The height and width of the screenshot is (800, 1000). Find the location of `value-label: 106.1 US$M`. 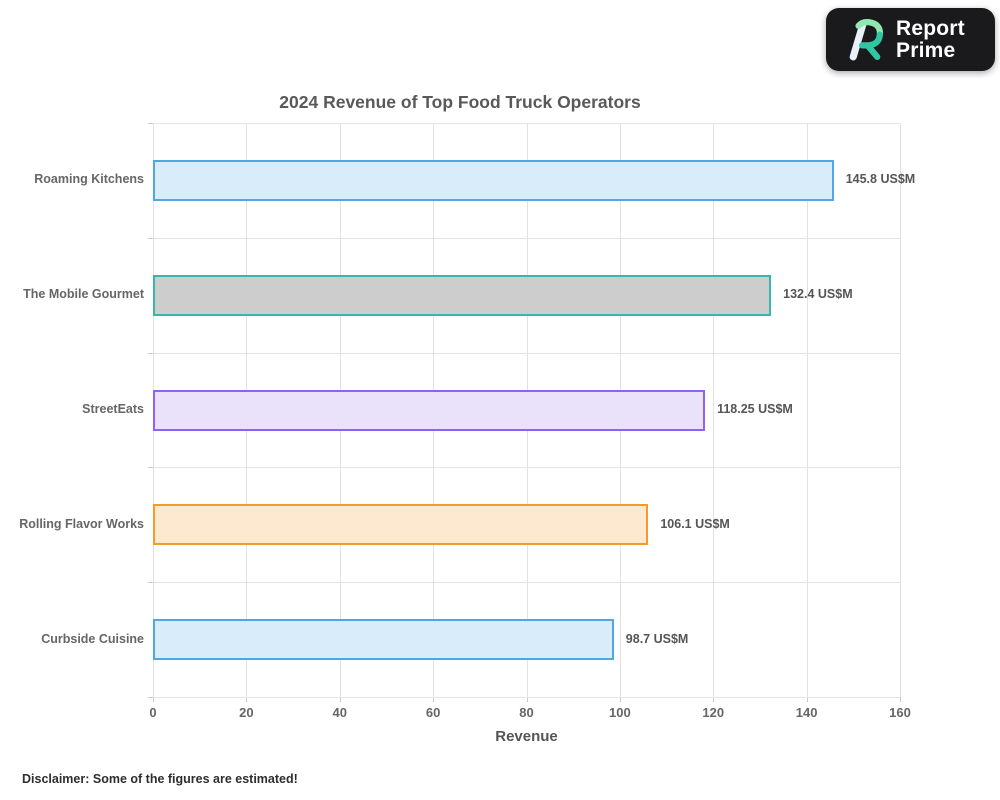

value-label: 106.1 US$M is located at coordinates (695, 523).